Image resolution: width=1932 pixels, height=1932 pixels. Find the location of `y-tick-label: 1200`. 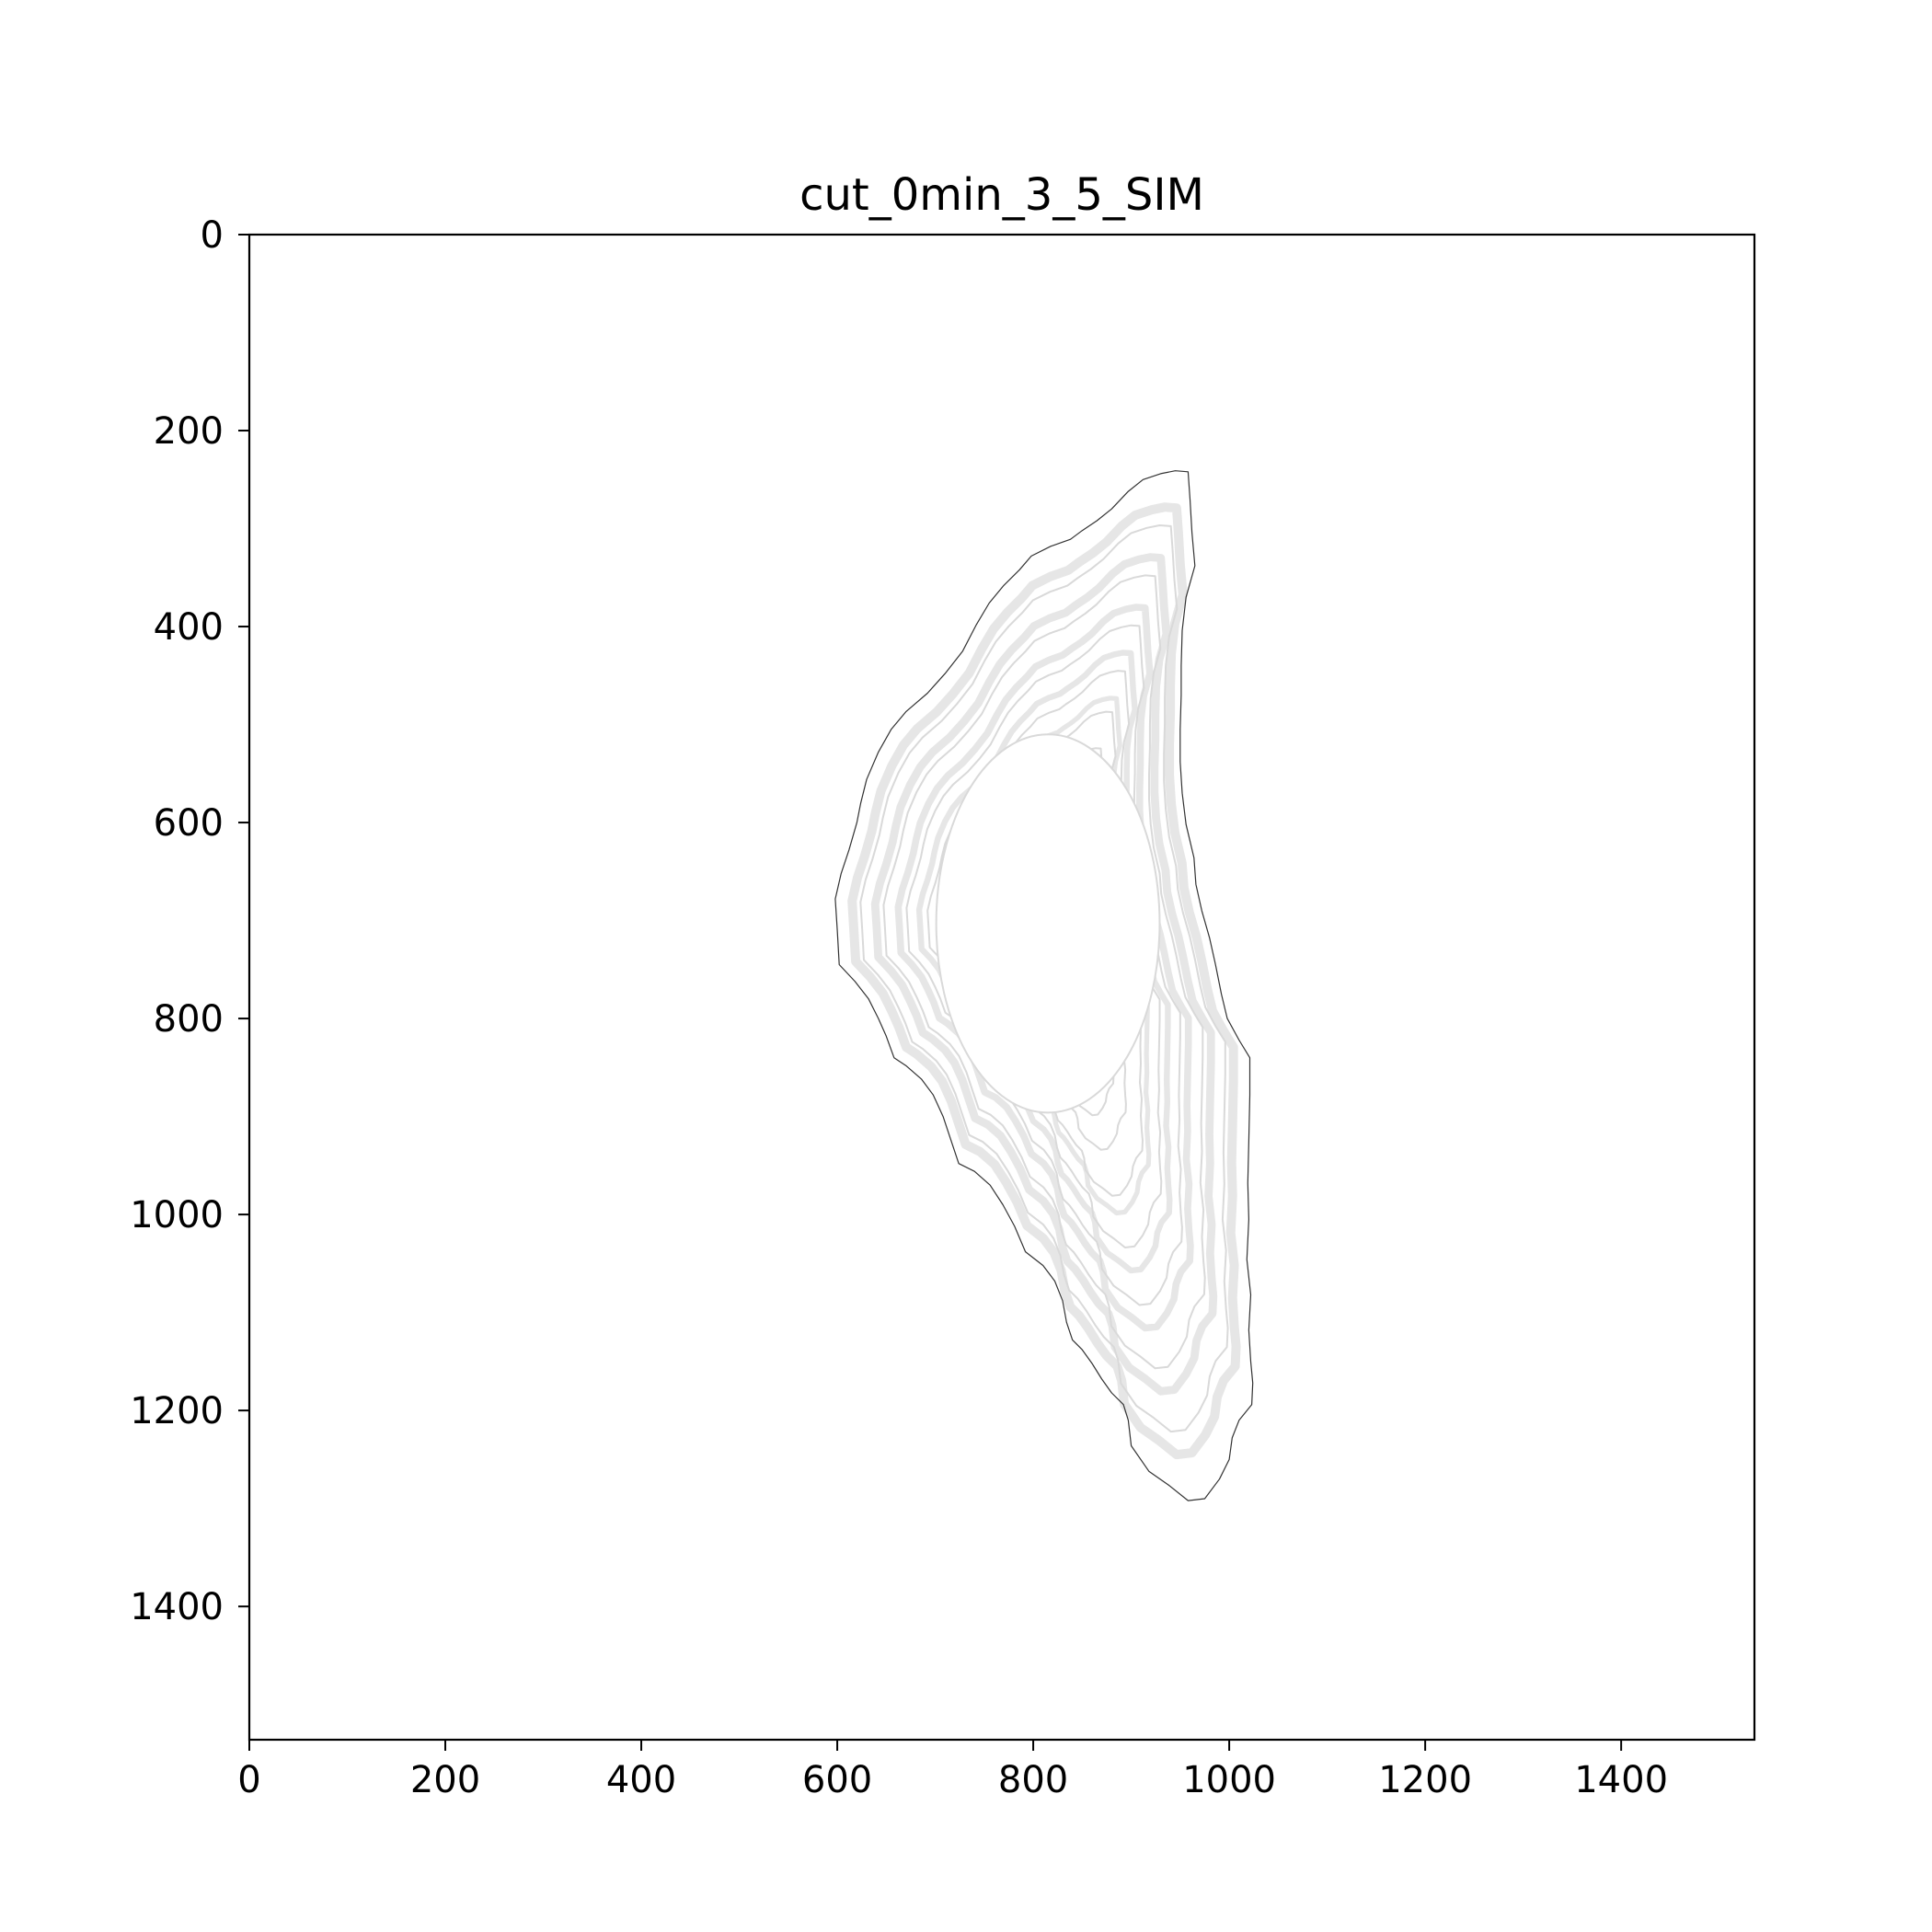

y-tick-label: 1200 is located at coordinates (177, 1411).